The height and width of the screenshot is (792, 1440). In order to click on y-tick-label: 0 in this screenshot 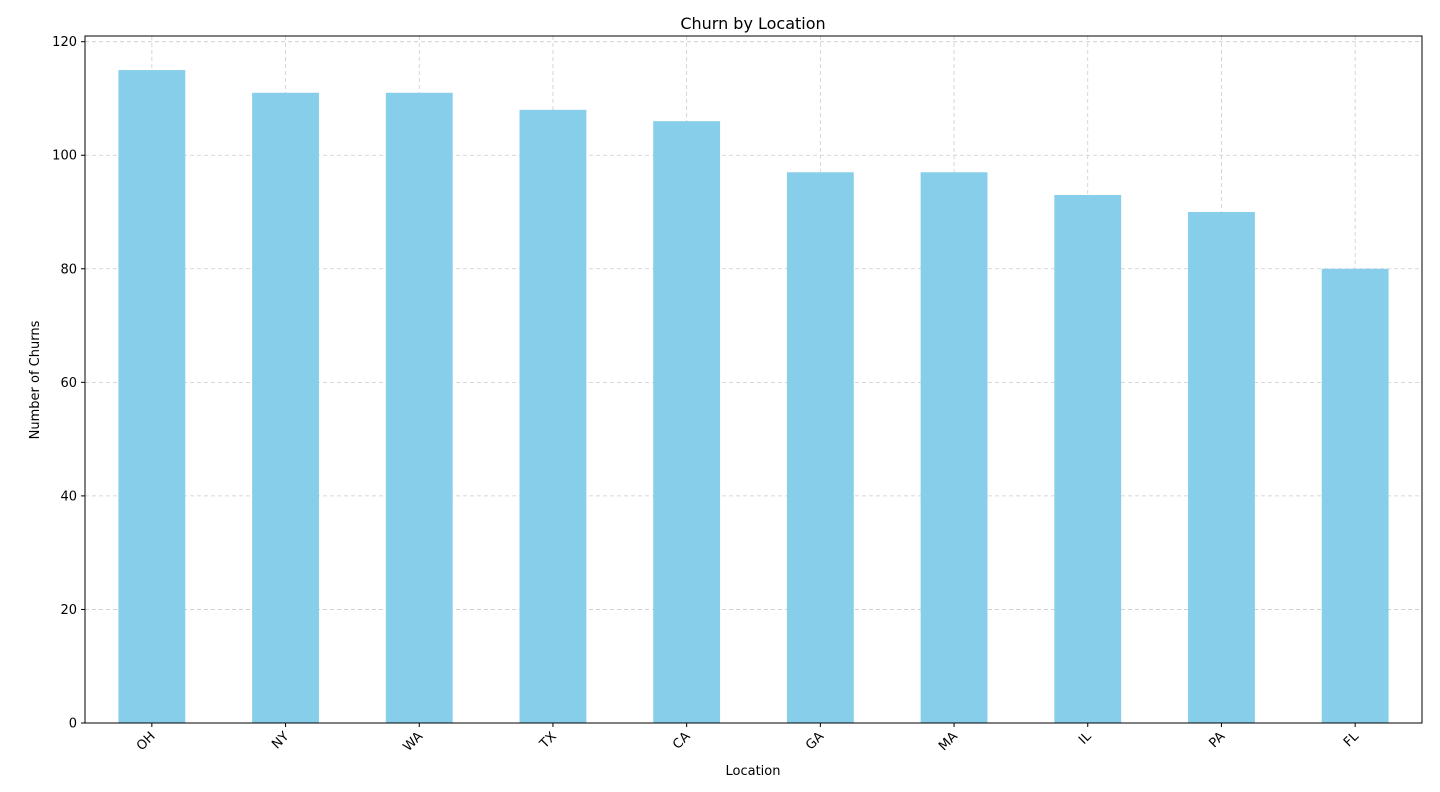, I will do `click(73, 724)`.